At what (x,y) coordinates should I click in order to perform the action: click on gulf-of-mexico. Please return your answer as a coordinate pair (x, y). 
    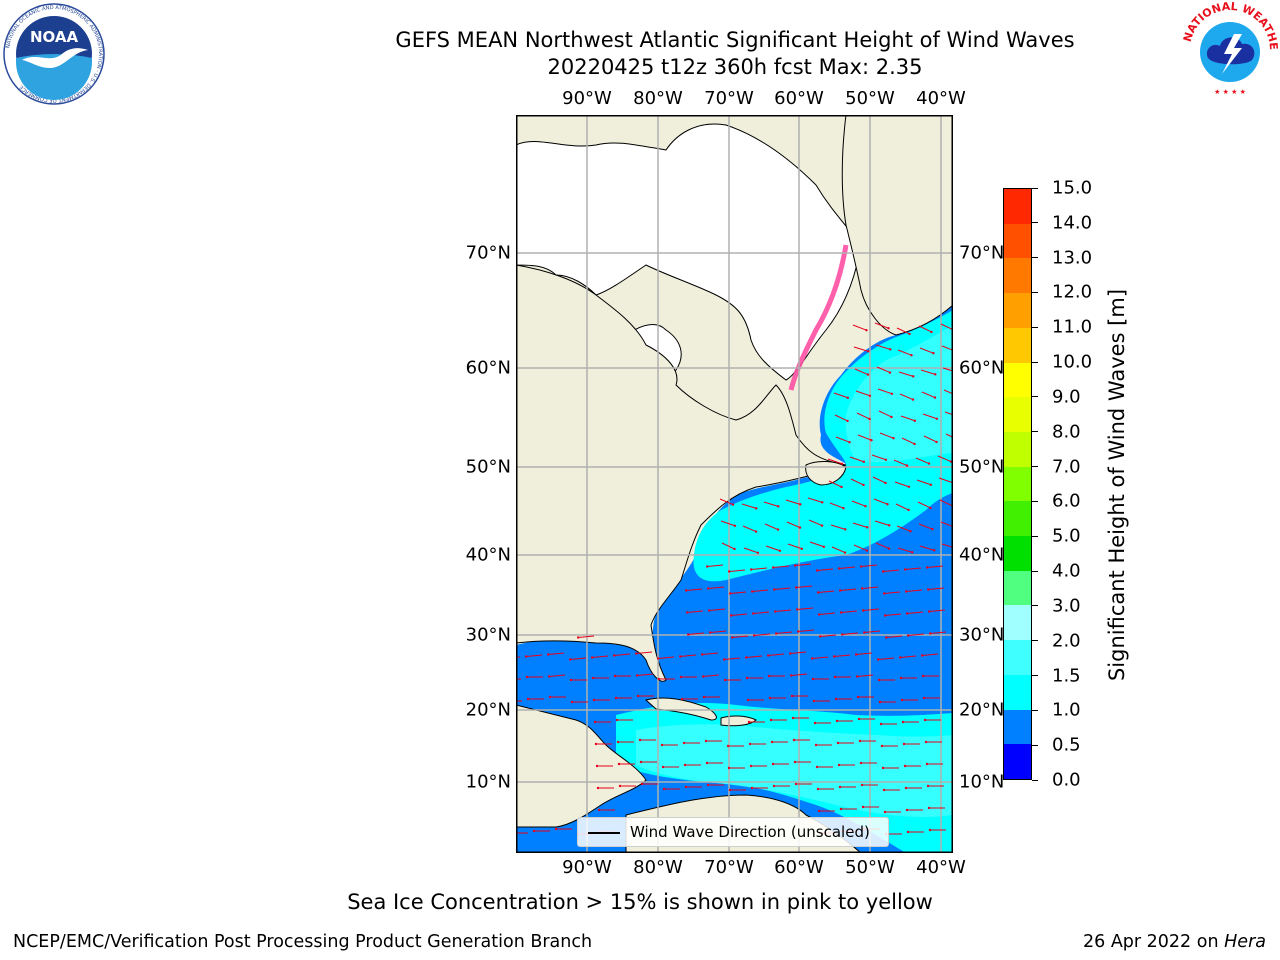
    Looking at the image, I should click on (577, 677).